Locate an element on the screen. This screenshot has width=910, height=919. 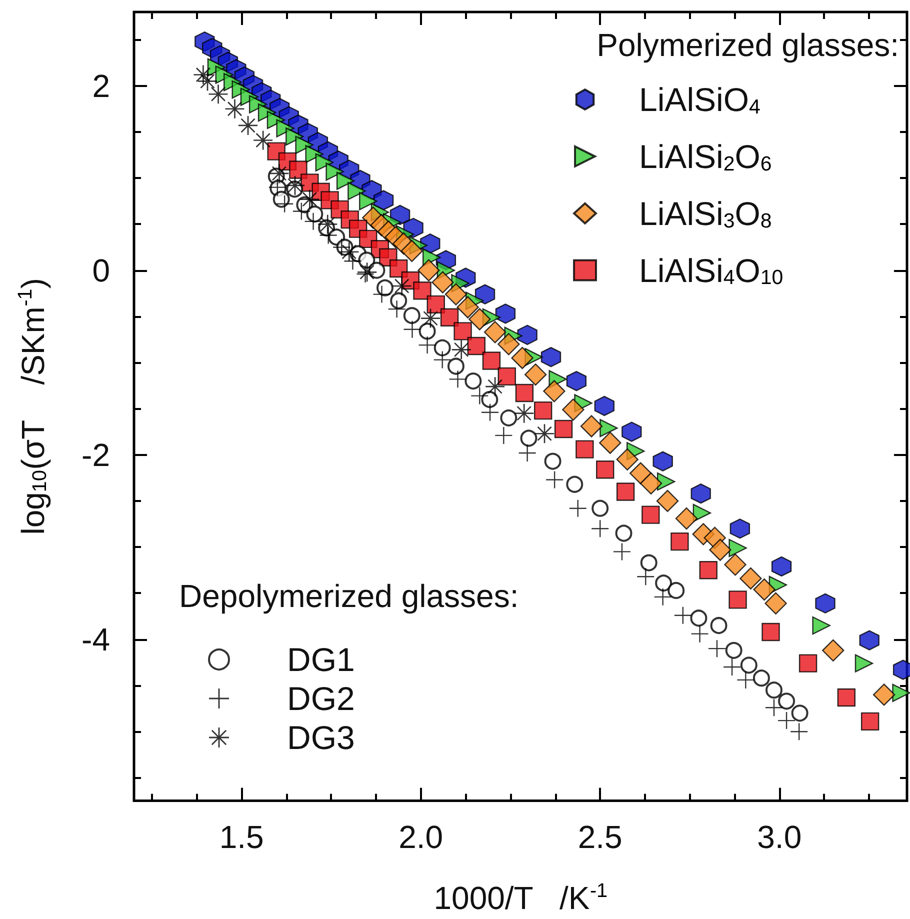
x-tick-label: 1.5 is located at coordinates (241, 836).